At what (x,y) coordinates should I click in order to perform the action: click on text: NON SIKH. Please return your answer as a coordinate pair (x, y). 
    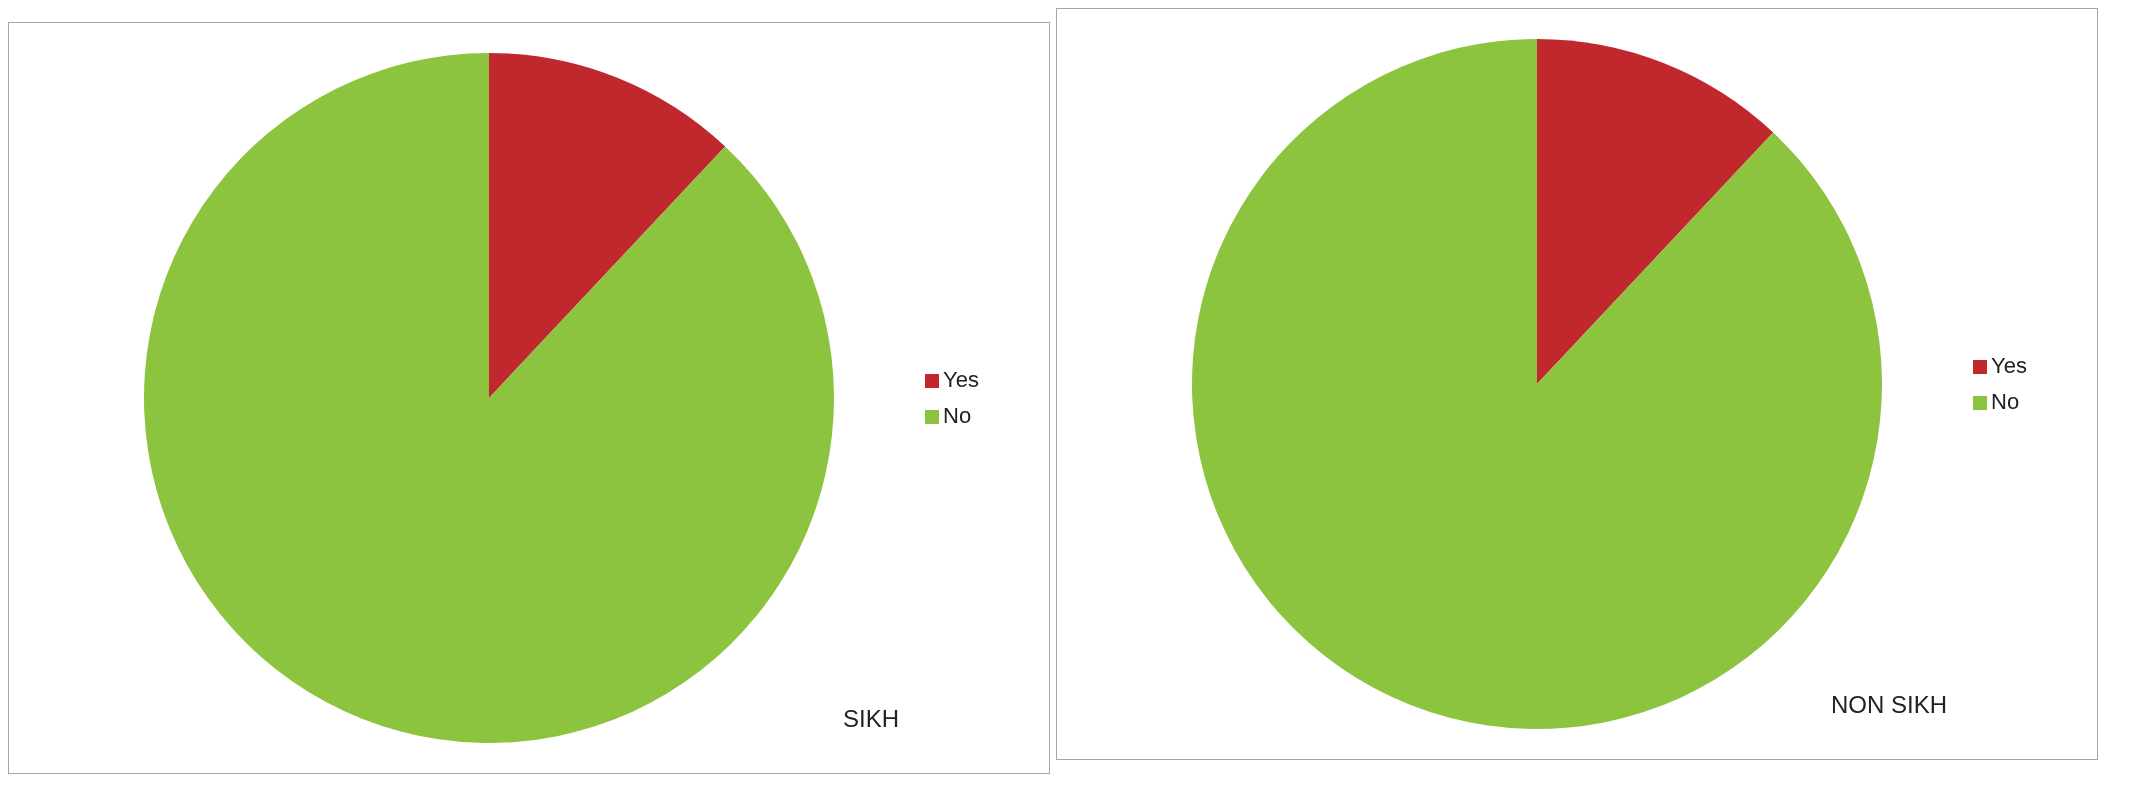
    Looking at the image, I should click on (1888, 705).